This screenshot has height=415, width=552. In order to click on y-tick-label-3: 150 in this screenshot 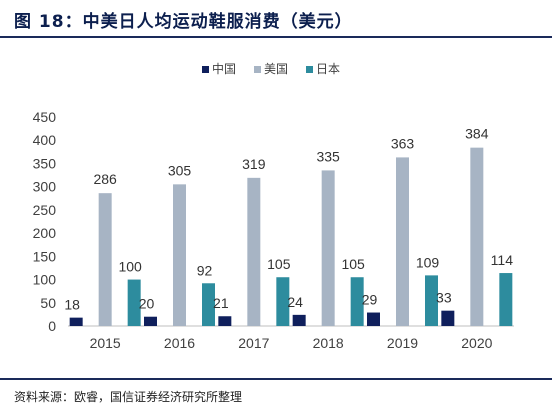, I will do `click(45, 256)`.